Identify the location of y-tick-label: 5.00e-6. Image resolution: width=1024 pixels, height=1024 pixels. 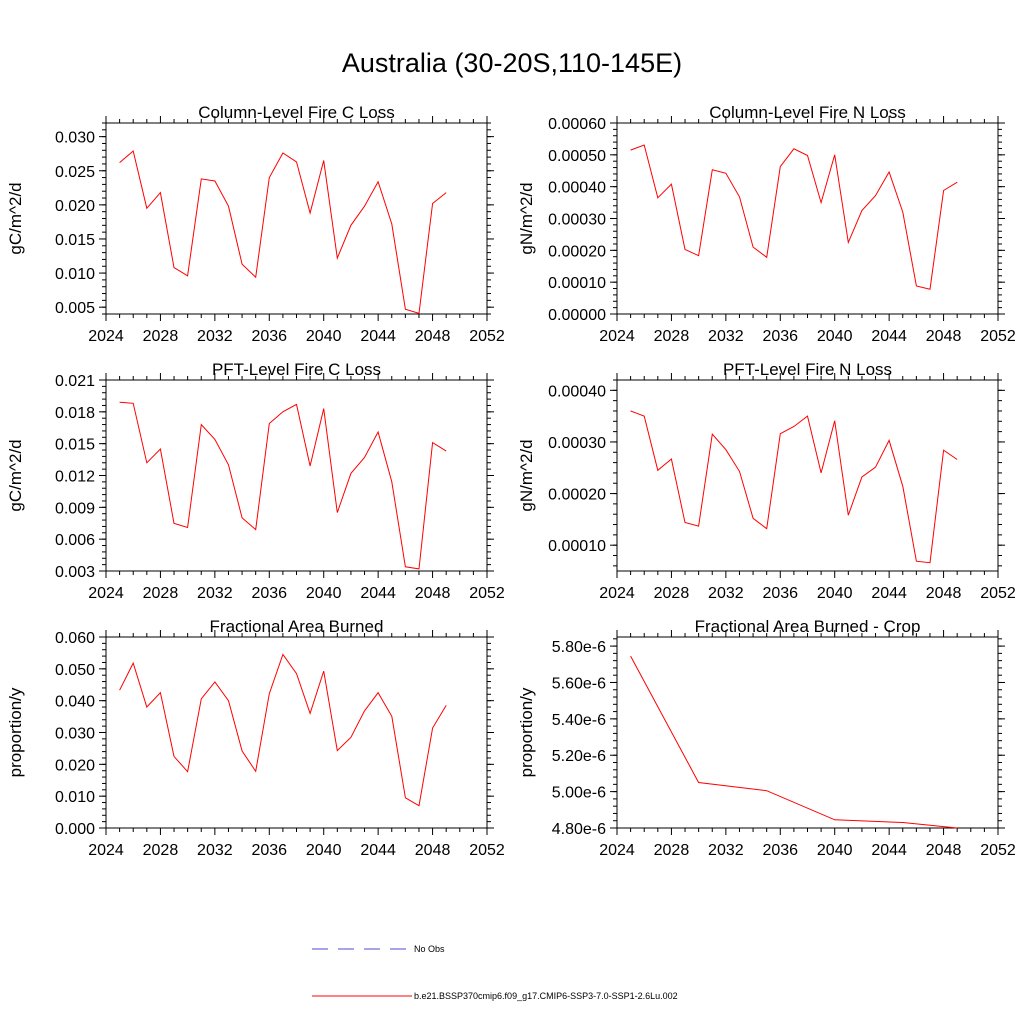
(579, 793).